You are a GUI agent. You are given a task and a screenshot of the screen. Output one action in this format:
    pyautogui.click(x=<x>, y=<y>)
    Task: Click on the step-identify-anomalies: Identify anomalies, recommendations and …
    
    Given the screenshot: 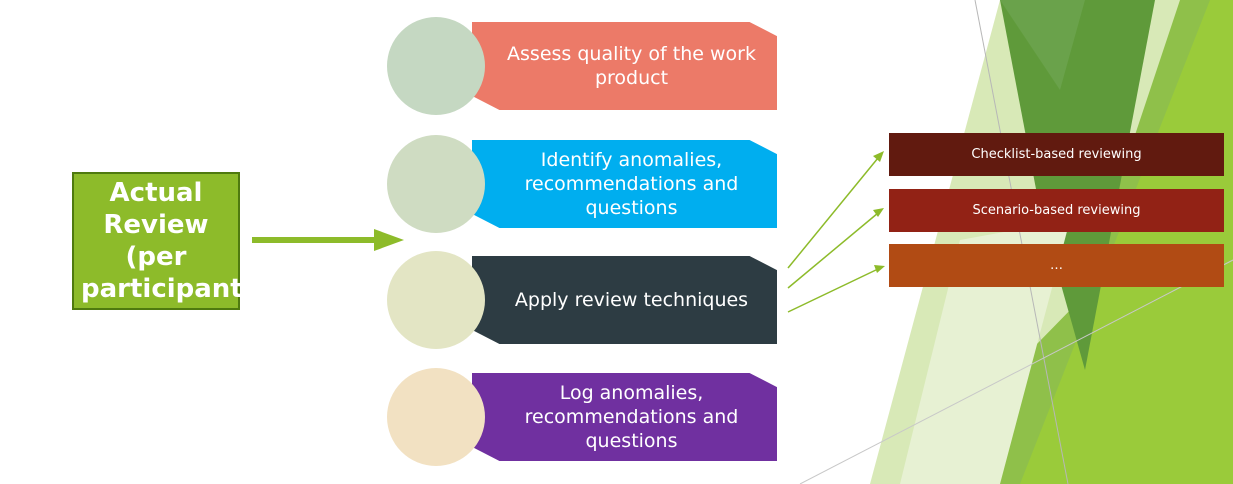 What is the action you would take?
    pyautogui.click(x=624, y=184)
    